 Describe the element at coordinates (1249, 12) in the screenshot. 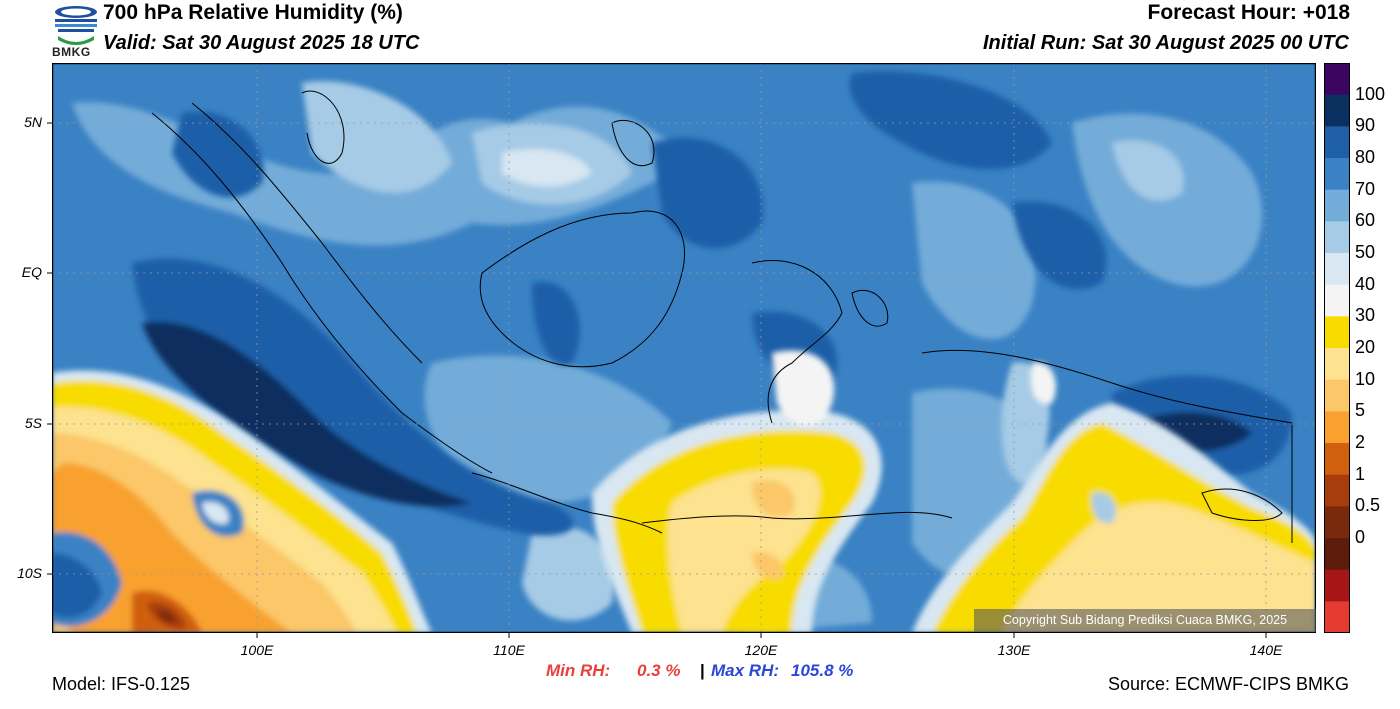

I see `forecast-hour: Forecast Hour: +018` at that location.